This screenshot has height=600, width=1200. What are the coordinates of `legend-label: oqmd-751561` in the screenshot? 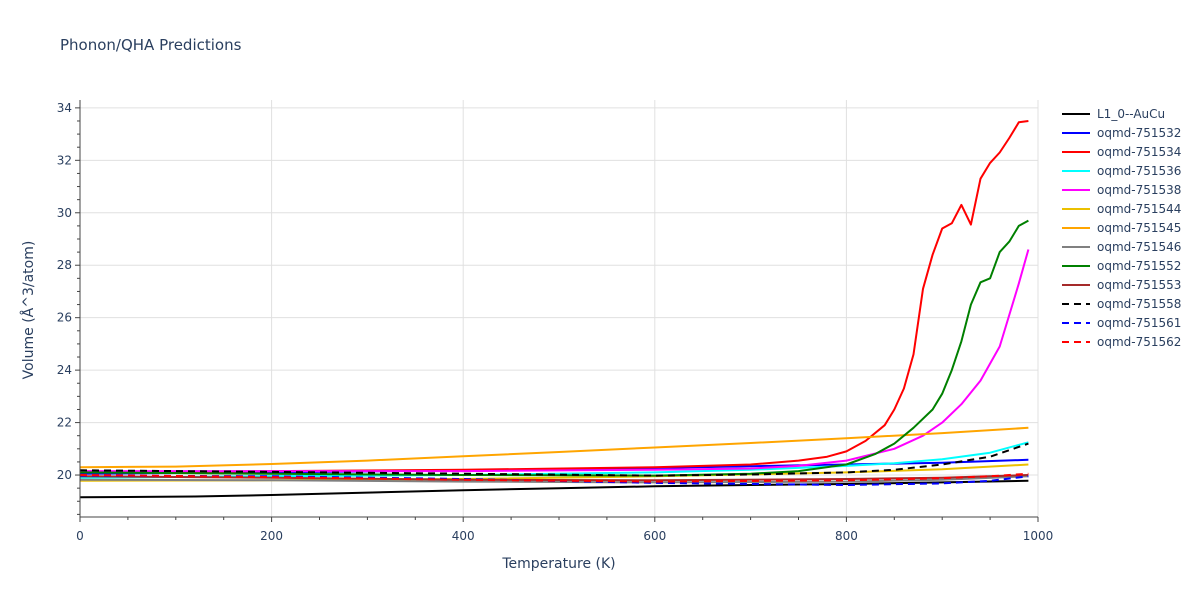 It's located at (1139, 323).